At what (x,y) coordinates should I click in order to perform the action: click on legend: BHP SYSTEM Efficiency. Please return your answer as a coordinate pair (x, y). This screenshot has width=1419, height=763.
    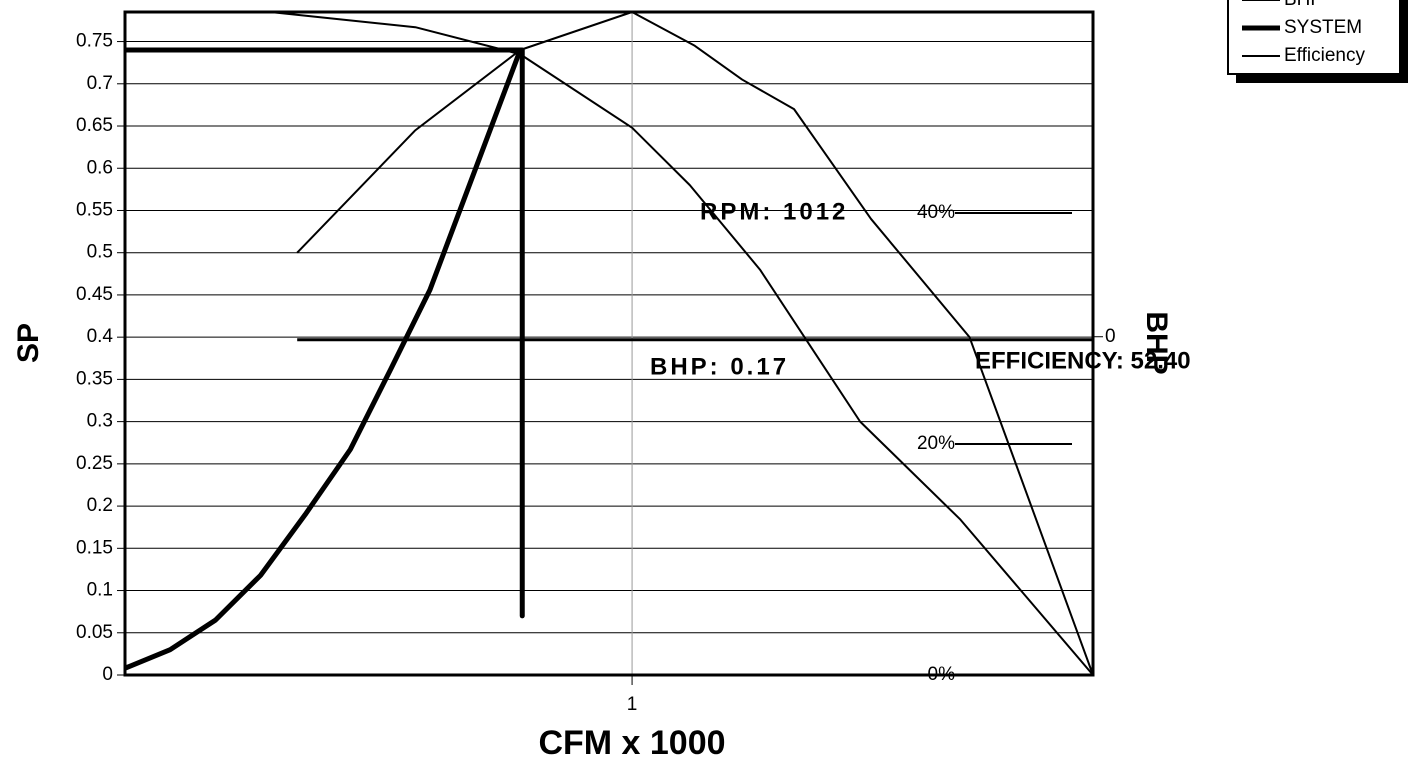
    Looking at the image, I should click on (1317, 41).